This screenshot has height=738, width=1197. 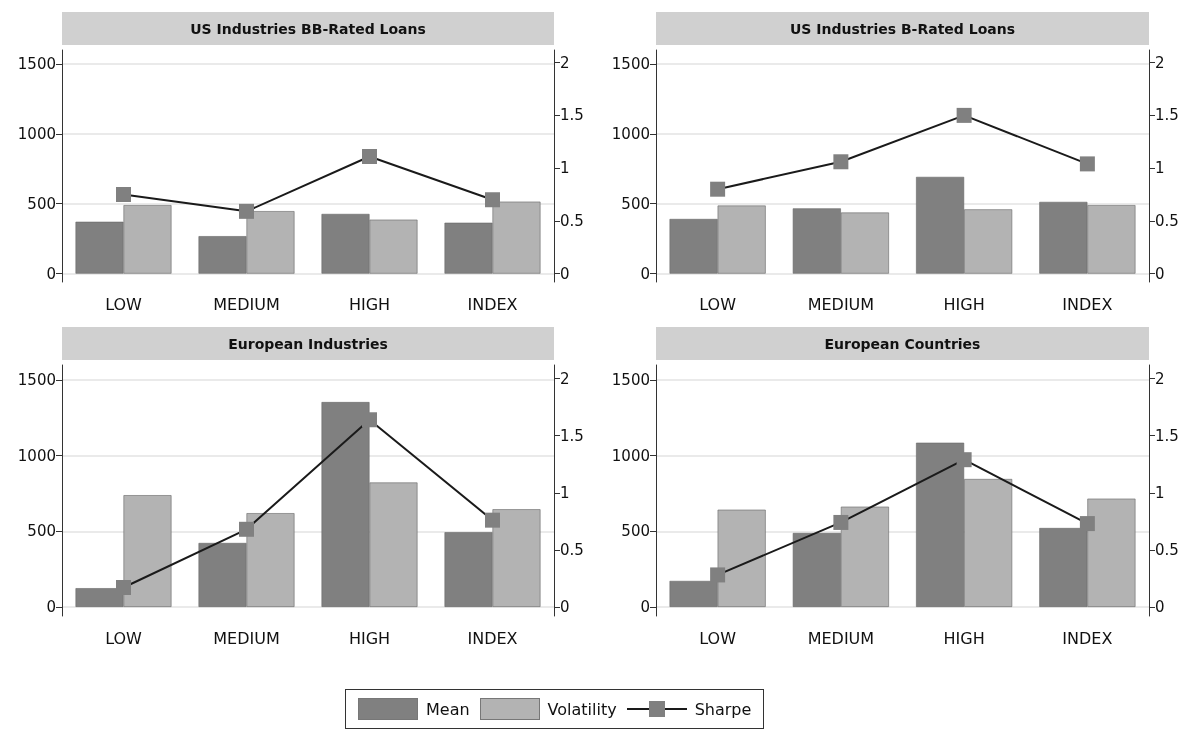 What do you see at coordinates (902, 343) in the screenshot?
I see `chart-title: European Countries` at bounding box center [902, 343].